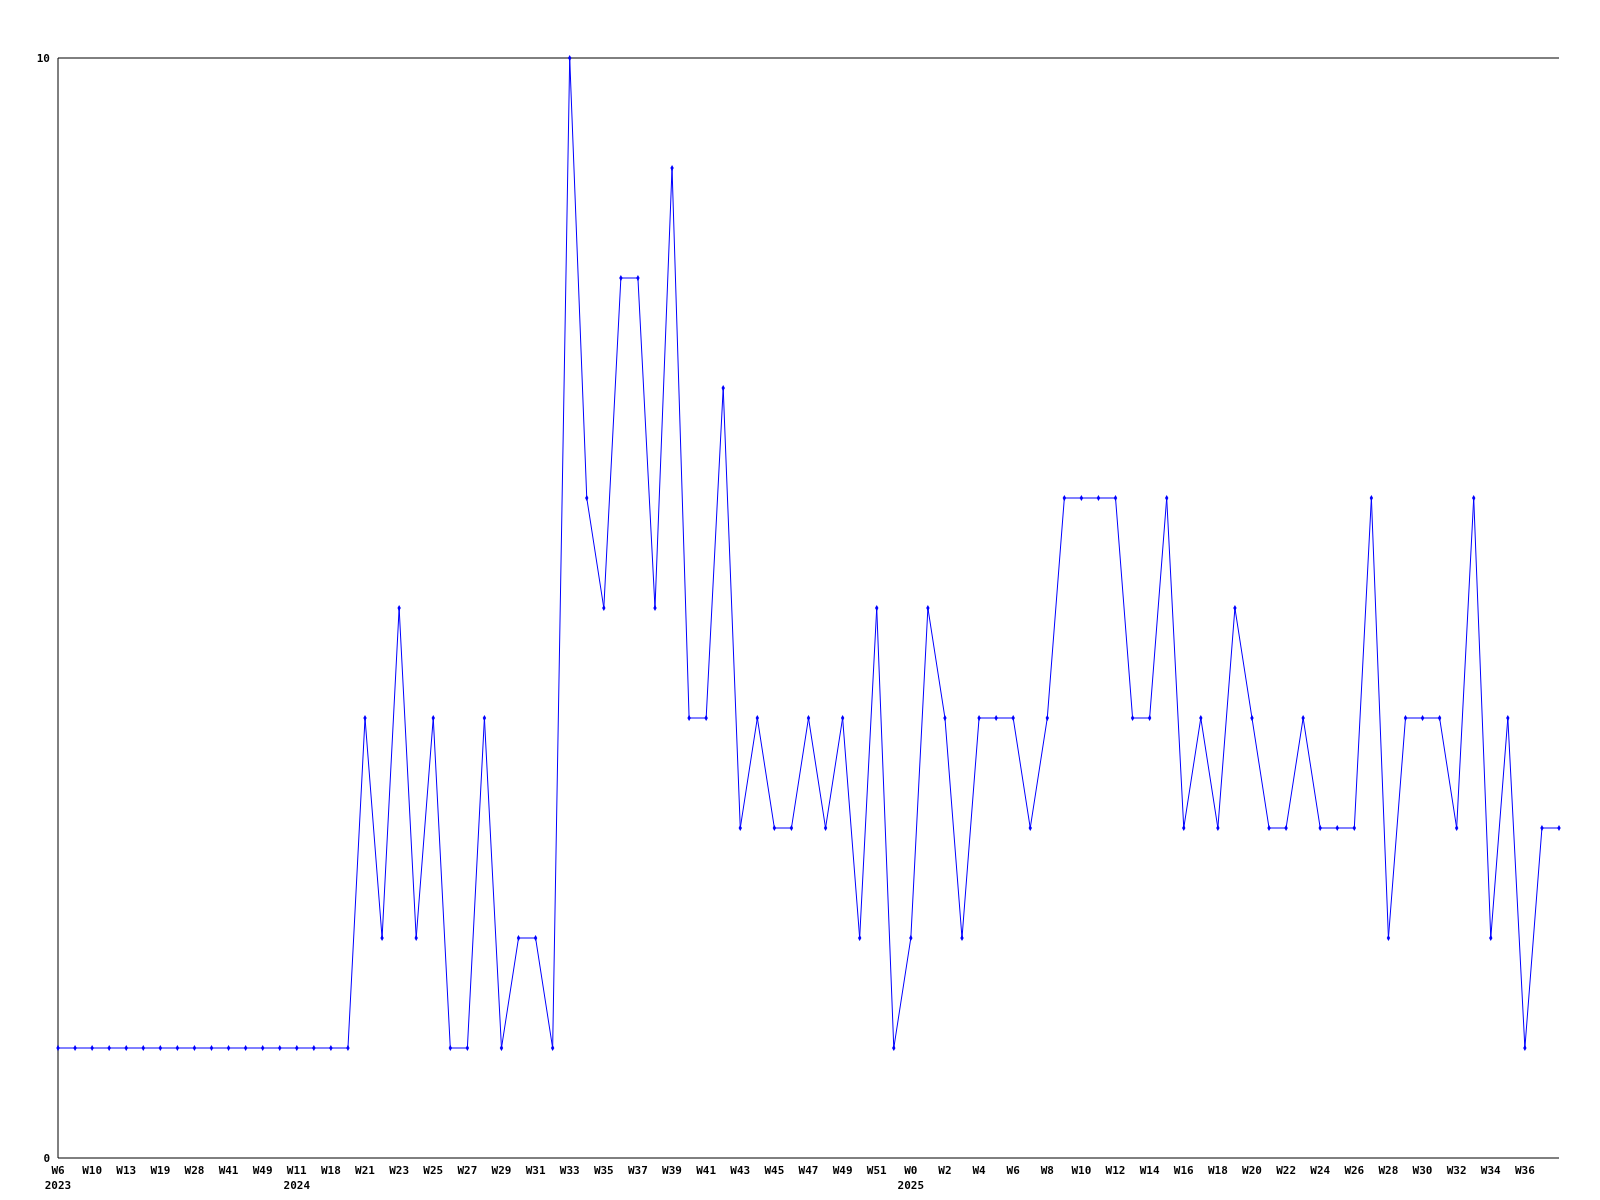 The width and height of the screenshot is (1600, 1200). I want to click on x-tick-label: W45, so click(774, 1170).